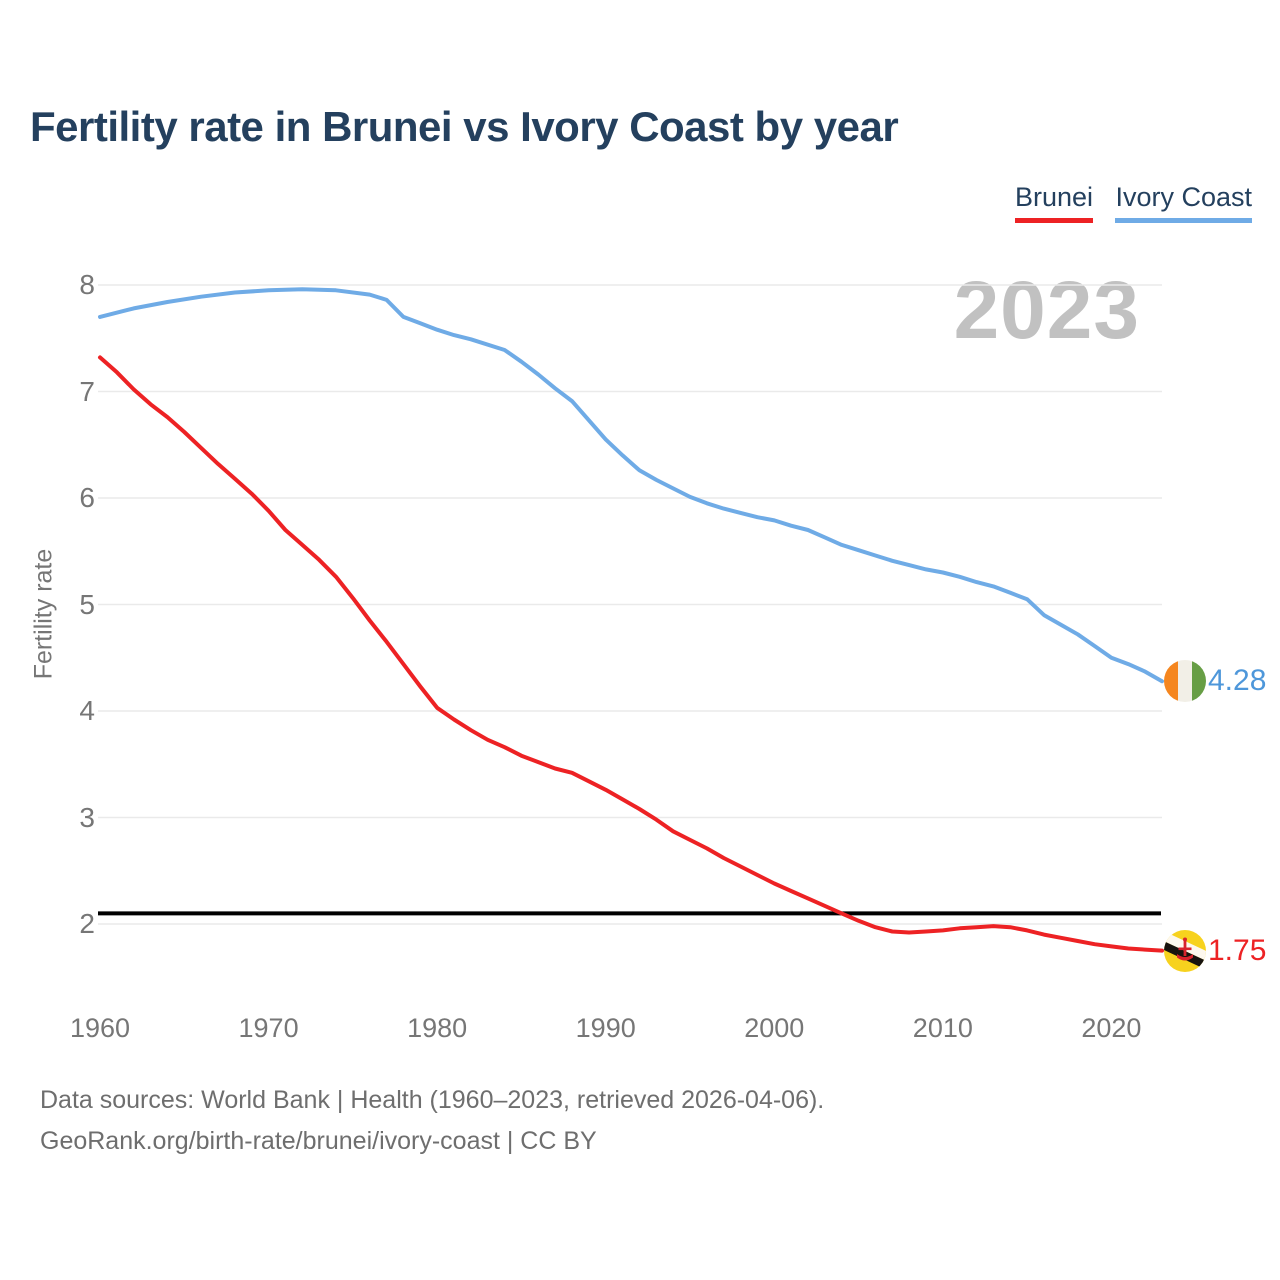  I want to click on x-tick-label-2020: 2020, so click(1111, 1028).